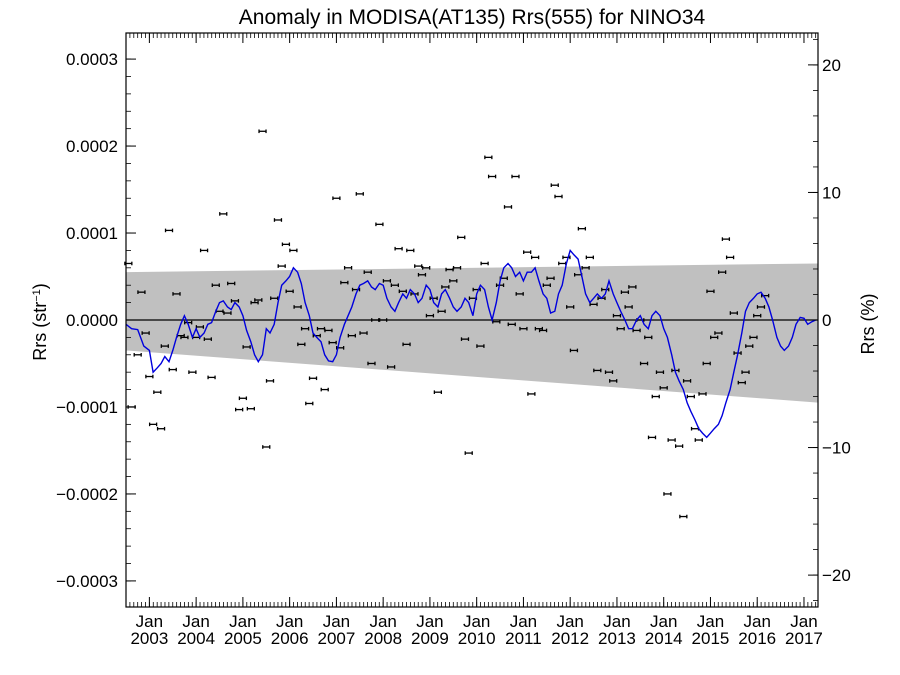  Describe the element at coordinates (92, 320) in the screenshot. I see `left-tick-label: 0.0000` at that location.